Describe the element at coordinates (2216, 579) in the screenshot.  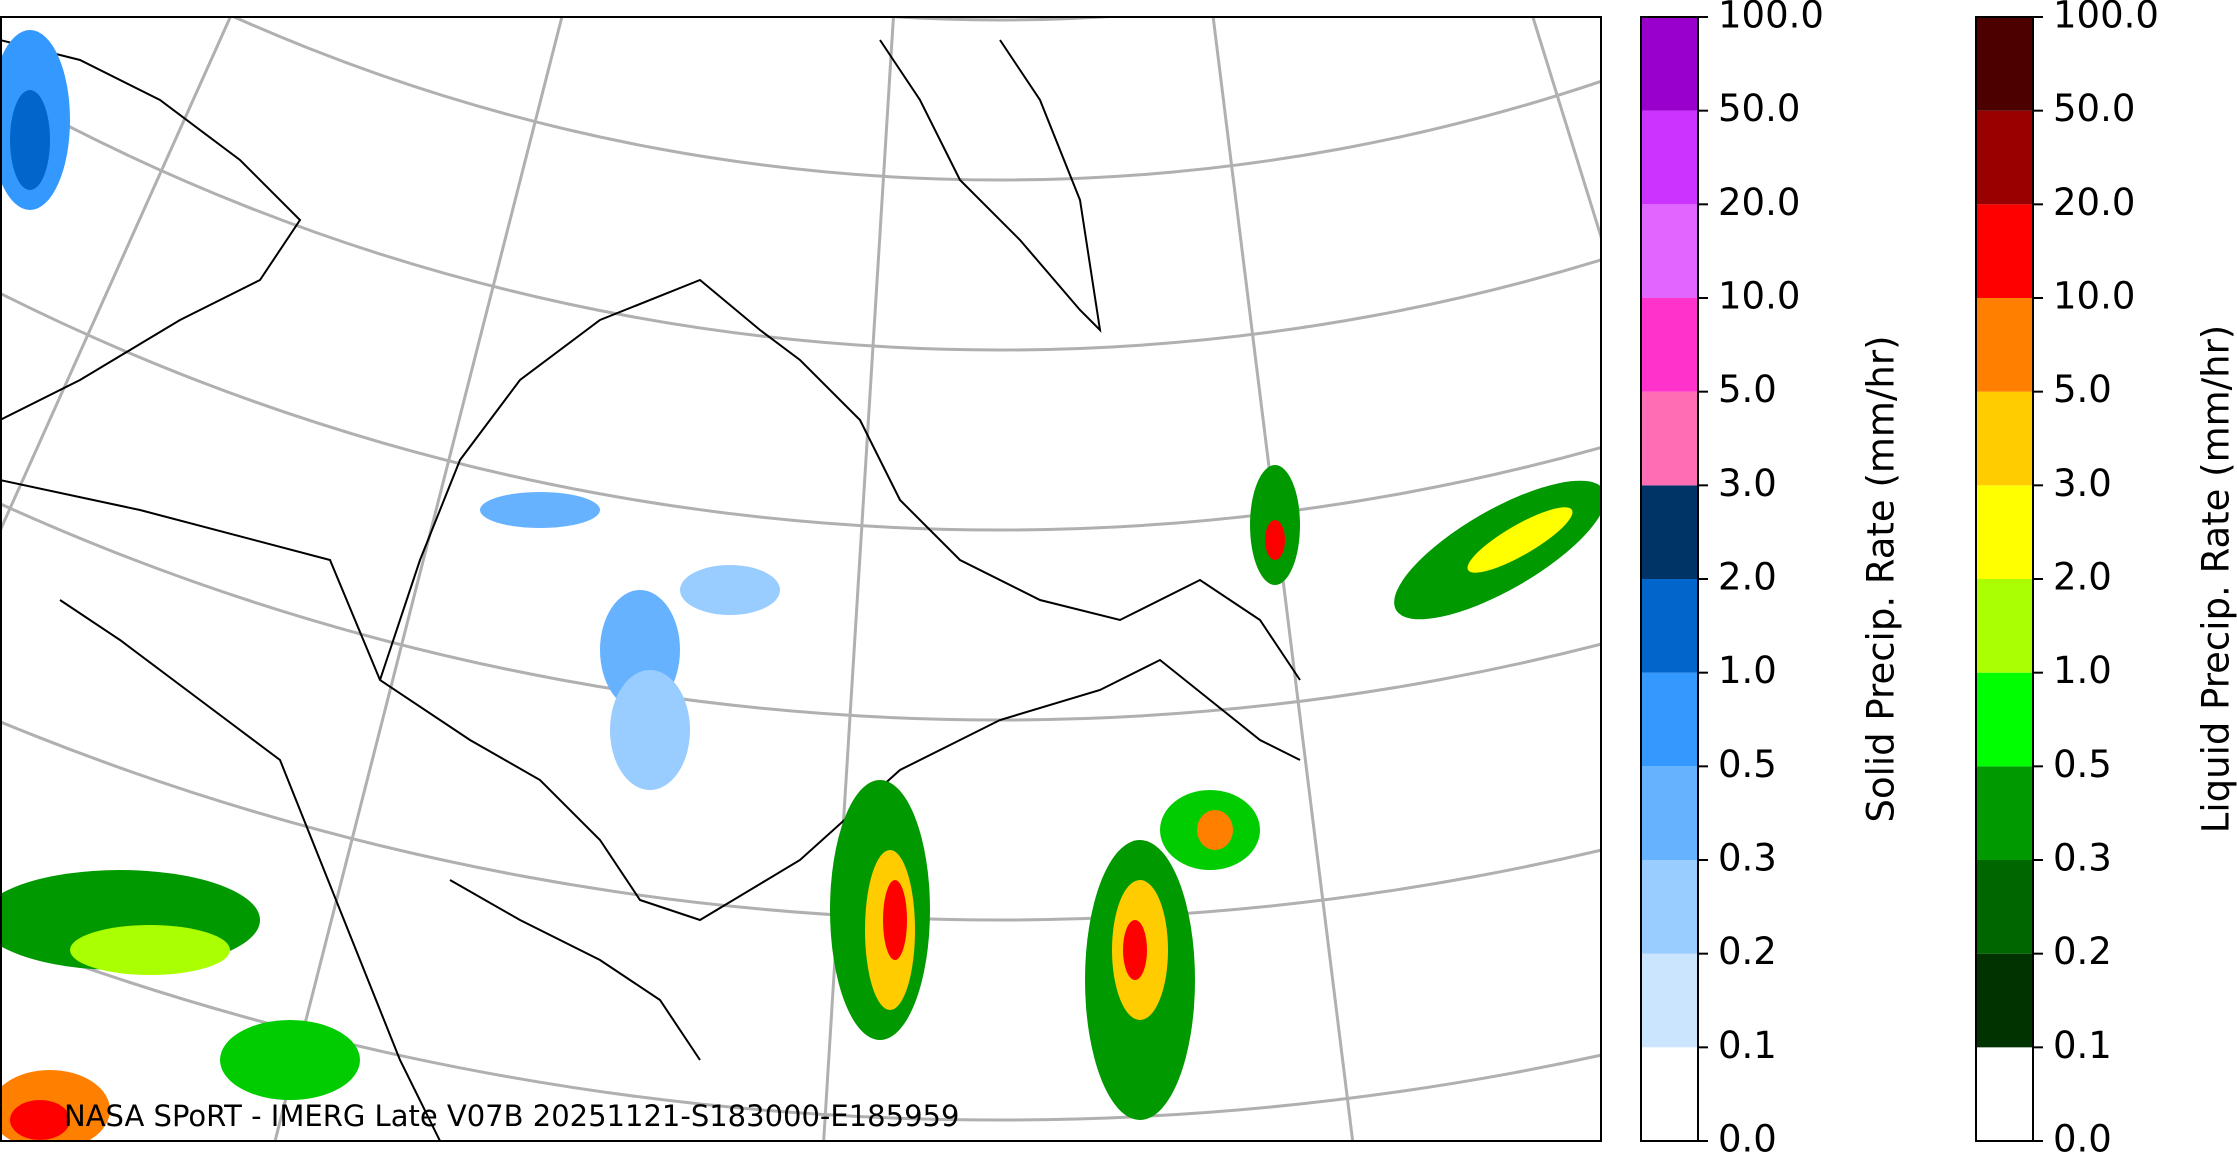
I see `colorbar-label: Liquid Precip. Rate (mm/hr)` at that location.